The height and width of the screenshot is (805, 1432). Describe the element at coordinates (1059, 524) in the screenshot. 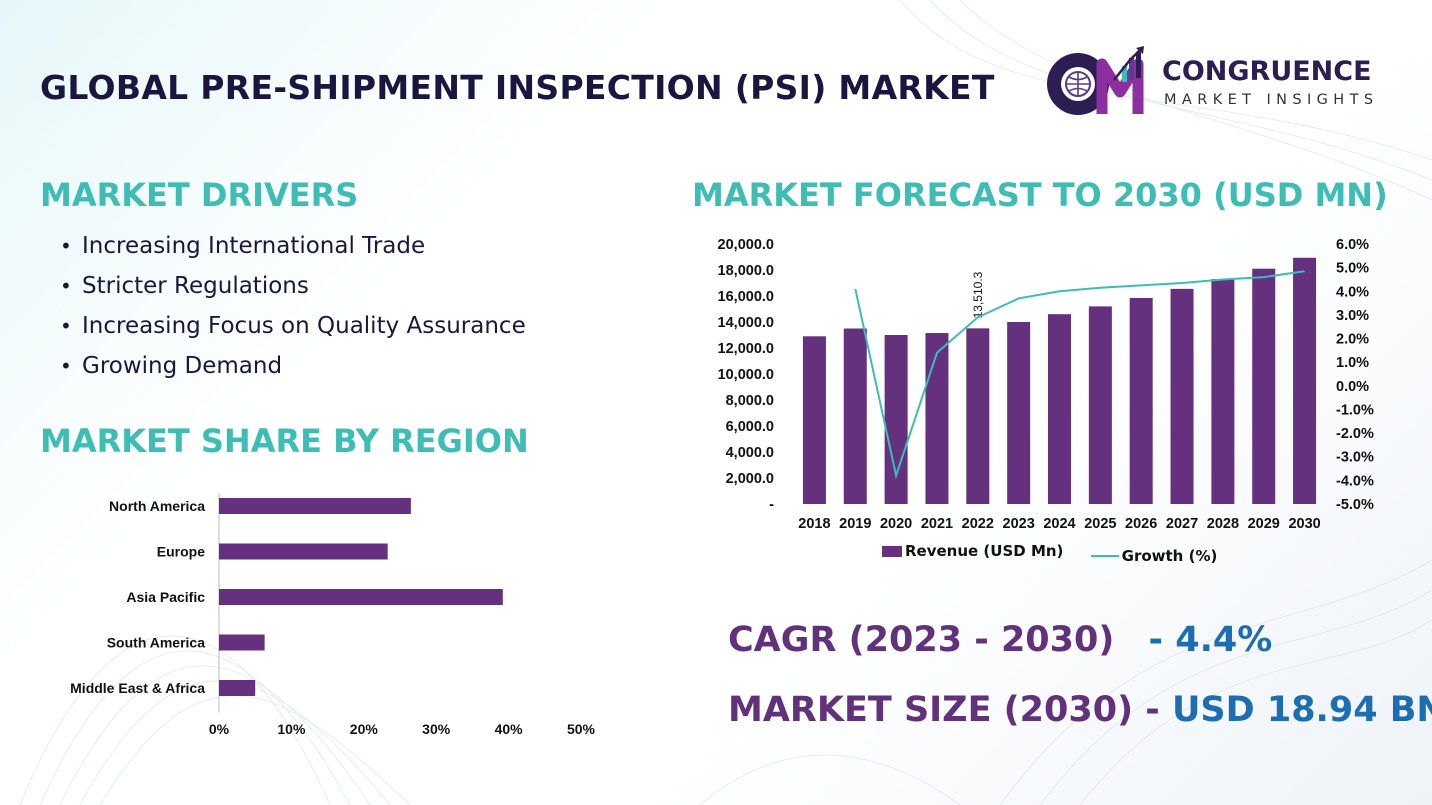

I see `x-tick-label: 2024` at that location.